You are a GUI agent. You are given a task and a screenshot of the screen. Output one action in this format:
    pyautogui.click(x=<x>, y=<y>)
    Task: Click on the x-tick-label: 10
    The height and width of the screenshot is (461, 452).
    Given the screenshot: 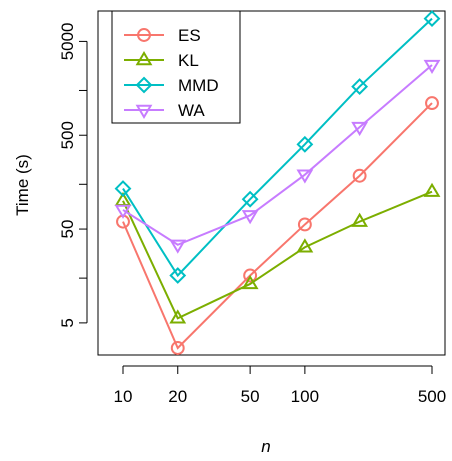 What is the action you would take?
    pyautogui.click(x=123, y=396)
    